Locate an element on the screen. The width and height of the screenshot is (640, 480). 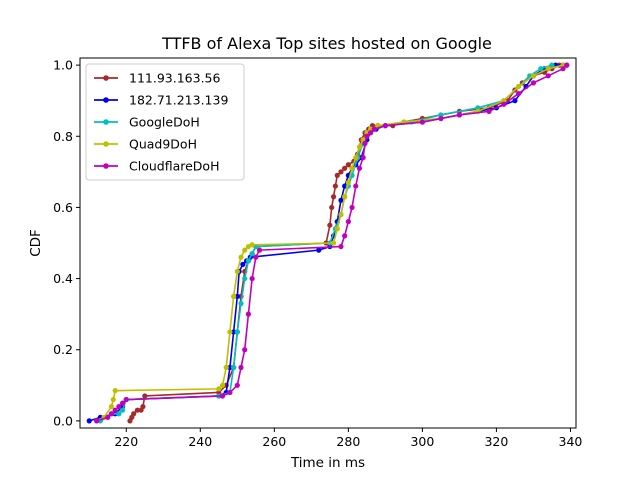
legend-box is located at coordinates (165, 122).